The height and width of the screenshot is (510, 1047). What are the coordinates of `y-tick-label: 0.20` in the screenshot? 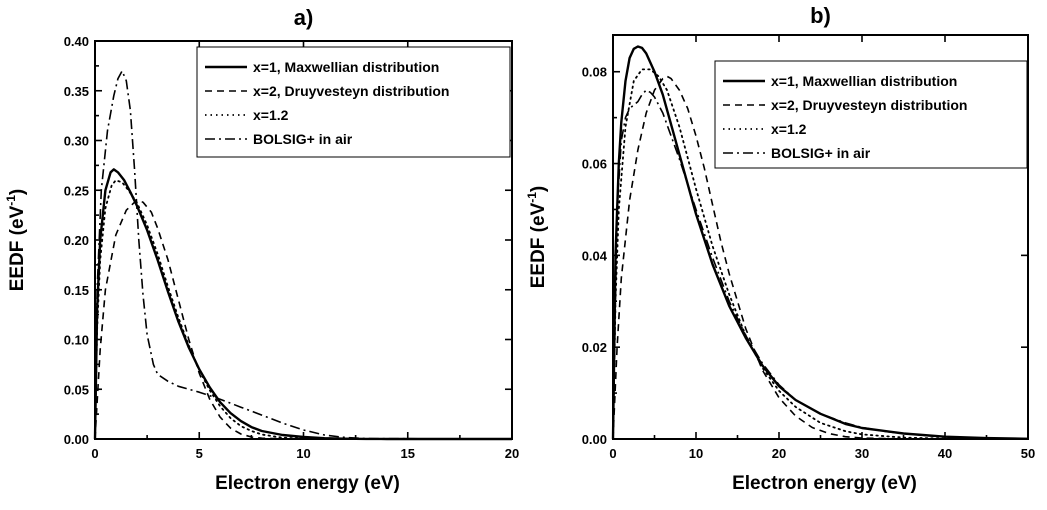 It's located at (76, 240).